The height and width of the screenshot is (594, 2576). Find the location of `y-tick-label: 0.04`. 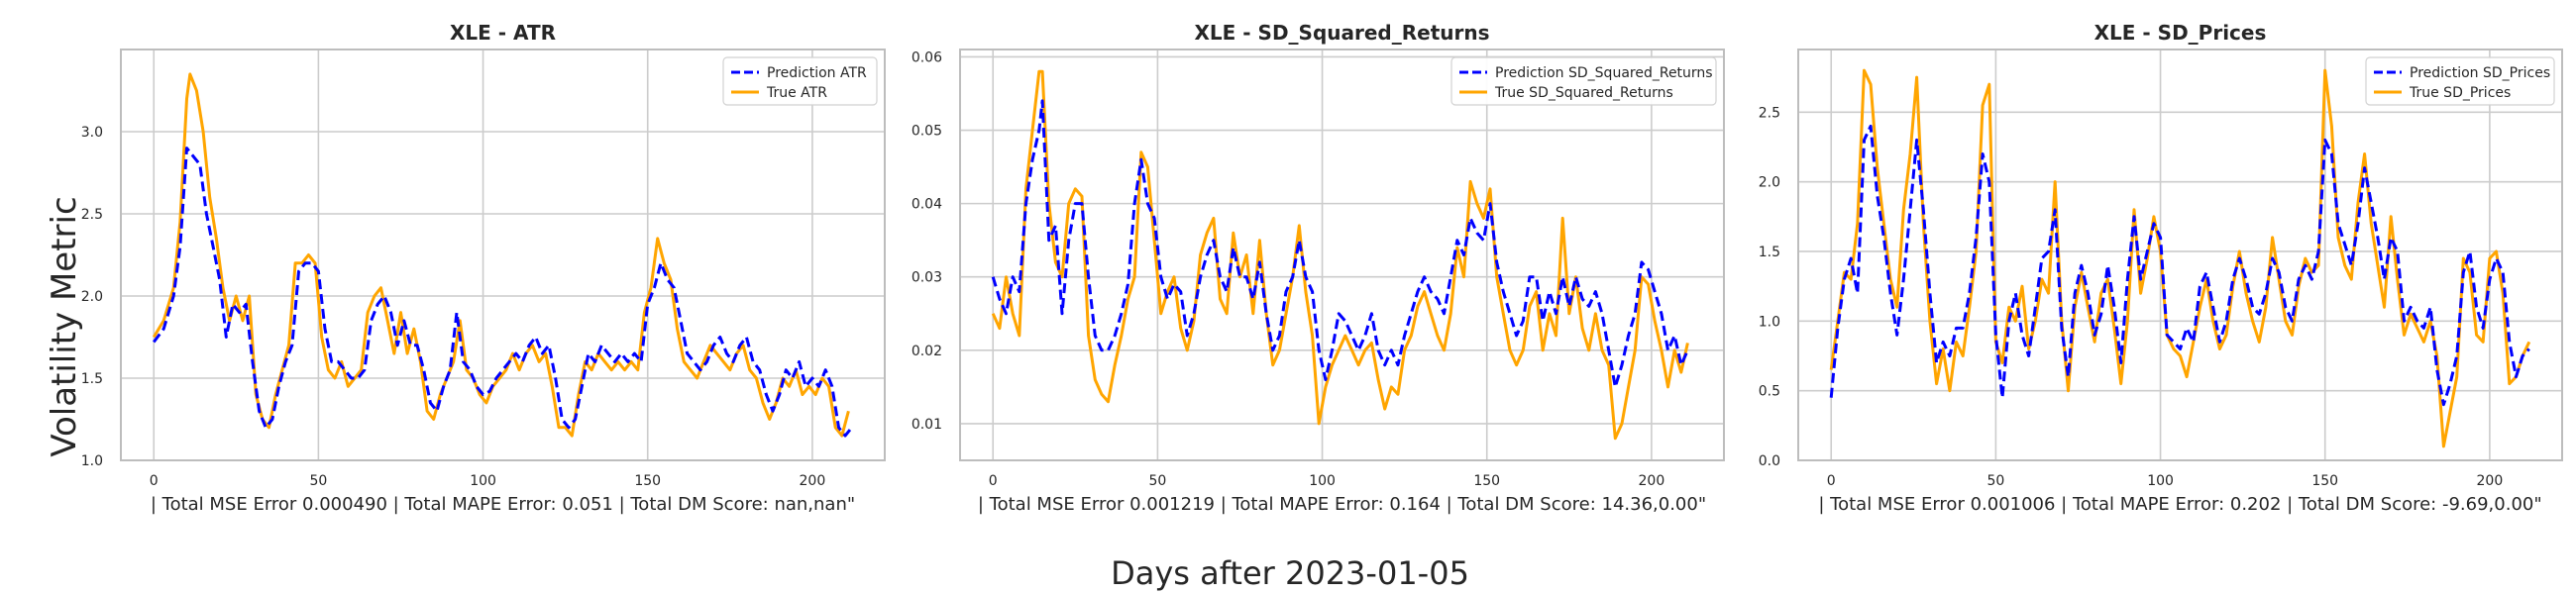

y-tick-label: 0.04 is located at coordinates (927, 205).